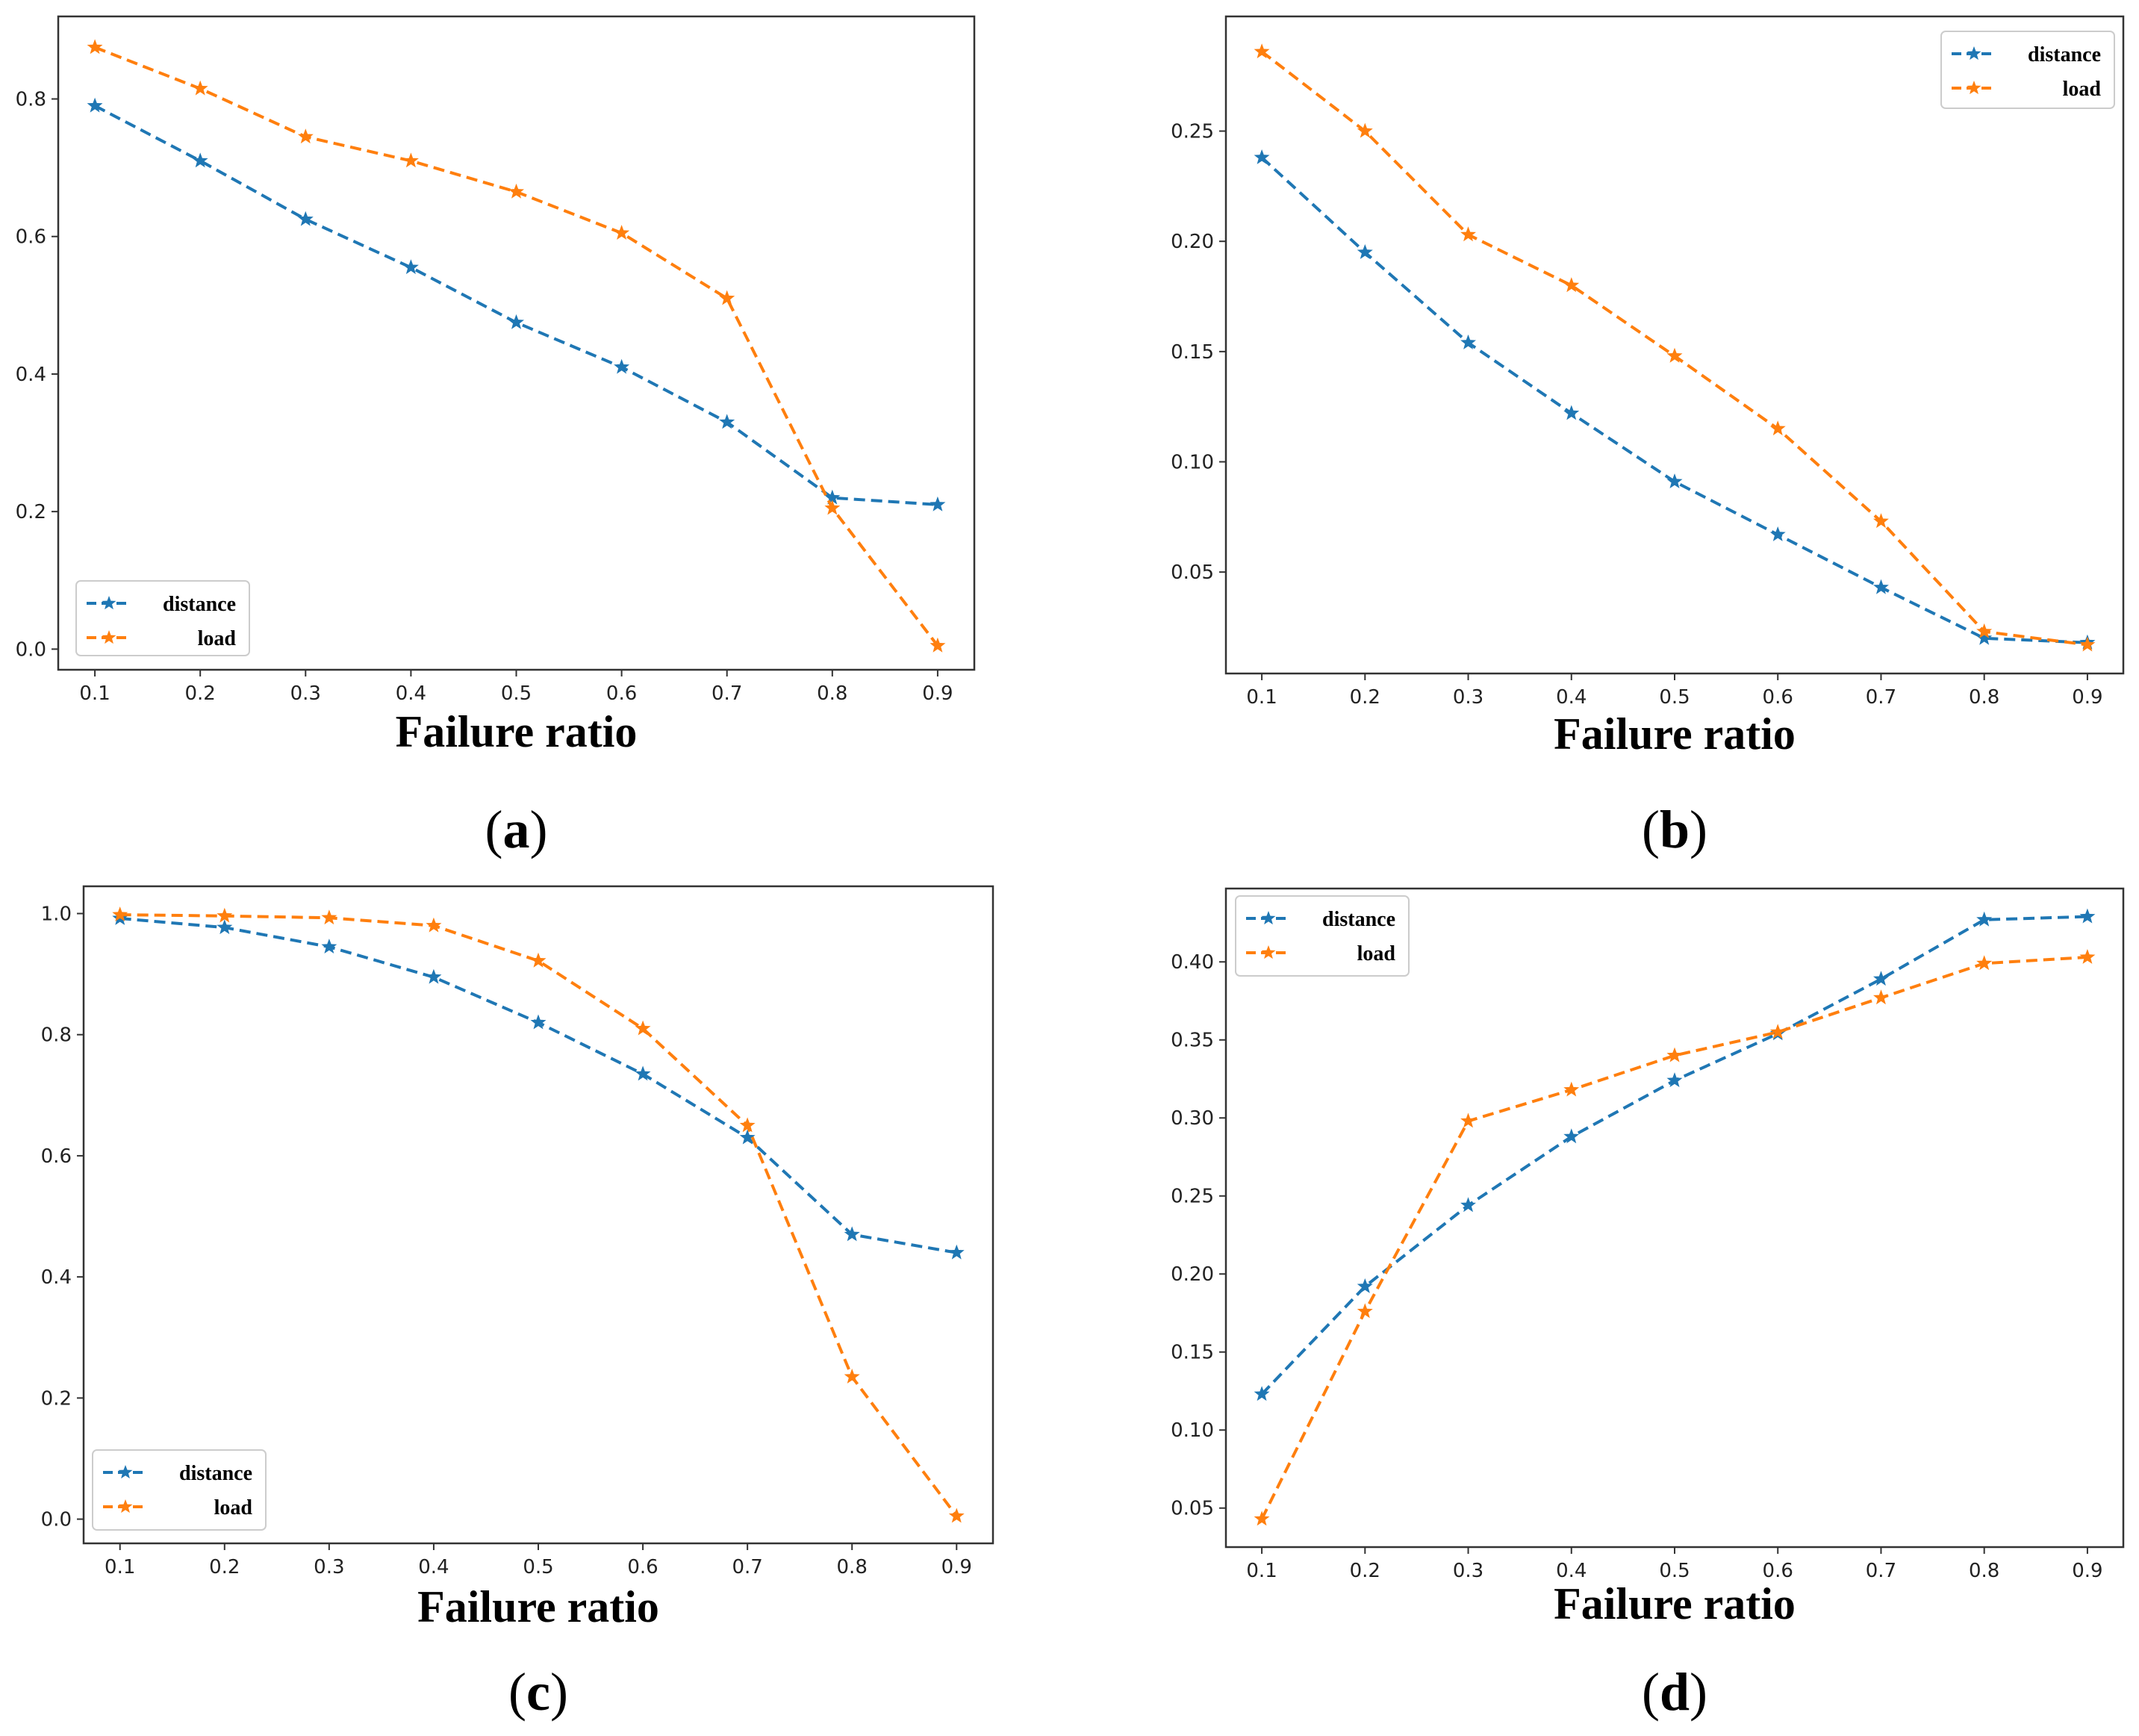 The image size is (2139, 1736). Describe the element at coordinates (1192, 1118) in the screenshot. I see `y-tick-label: 0.30` at that location.